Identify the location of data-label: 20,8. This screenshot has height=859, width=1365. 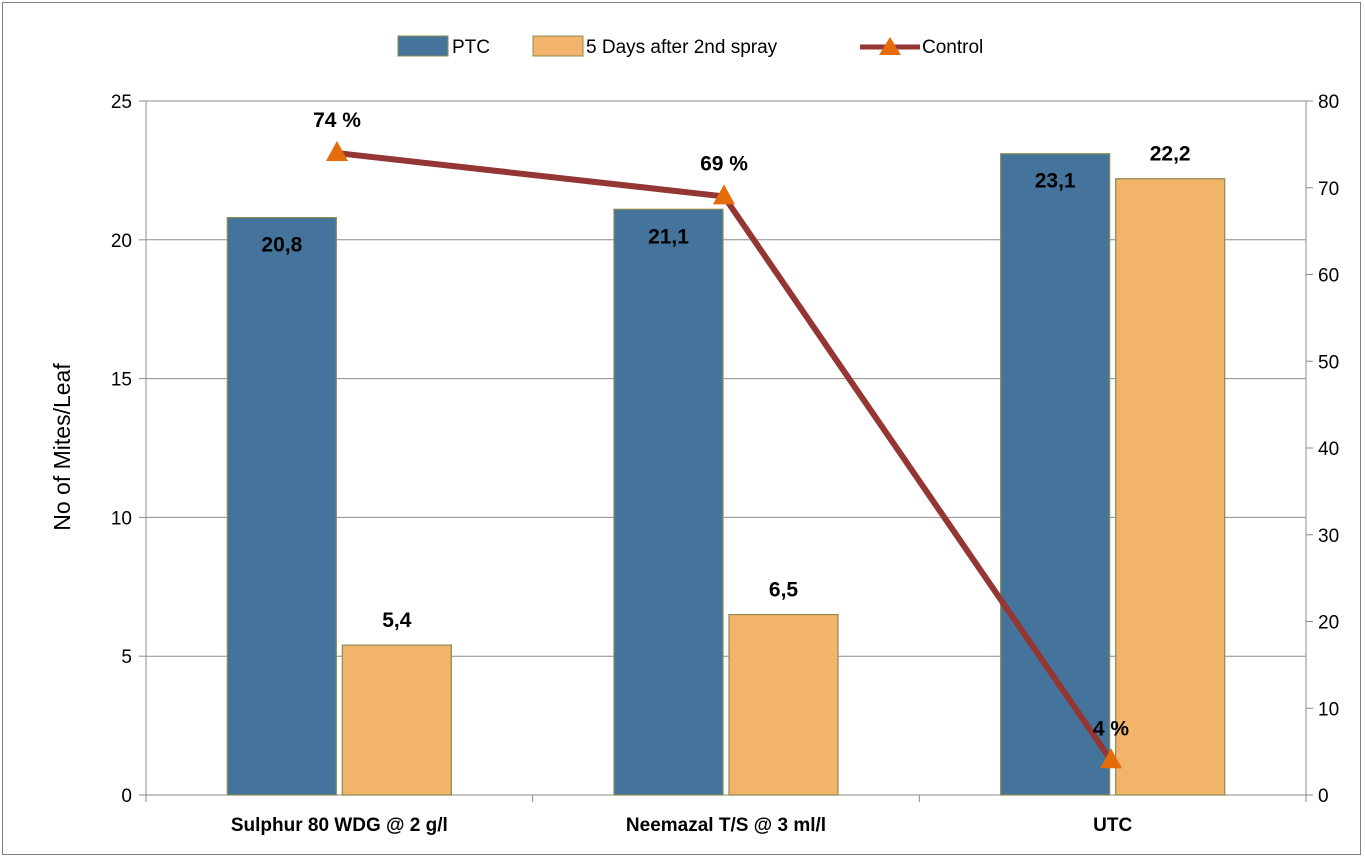
(281, 245).